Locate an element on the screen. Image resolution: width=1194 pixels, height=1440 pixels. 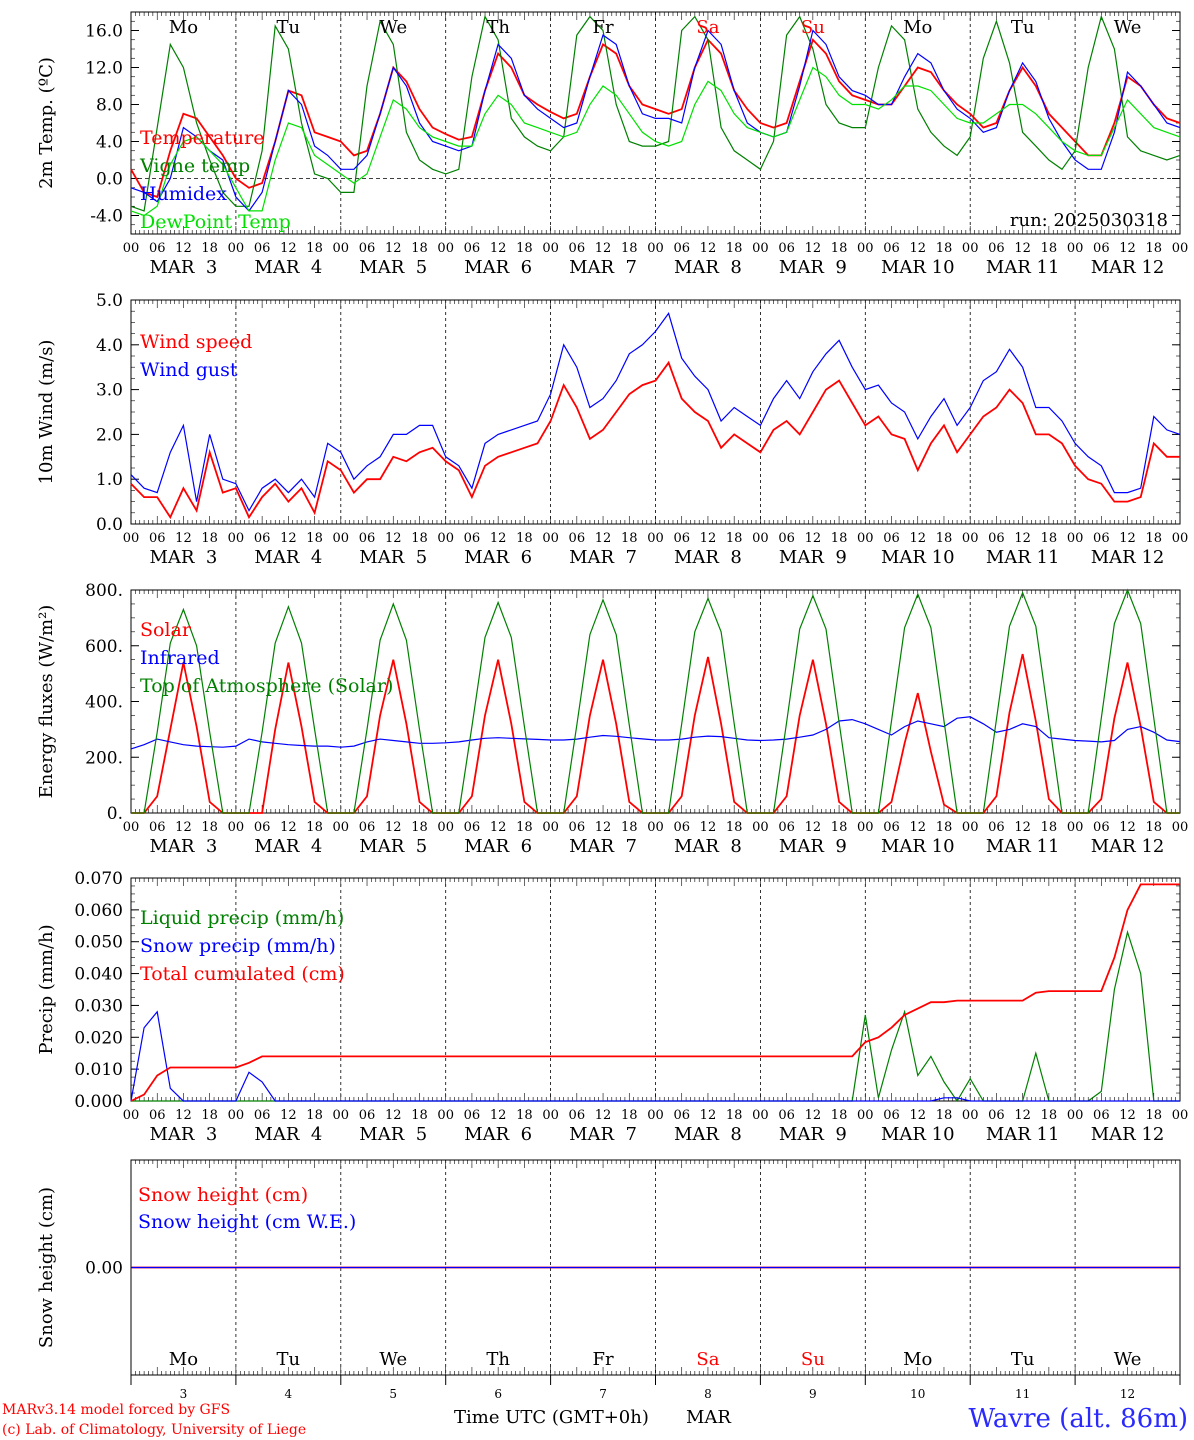
date-label: MAR 12 is located at coordinates (1128, 1134).